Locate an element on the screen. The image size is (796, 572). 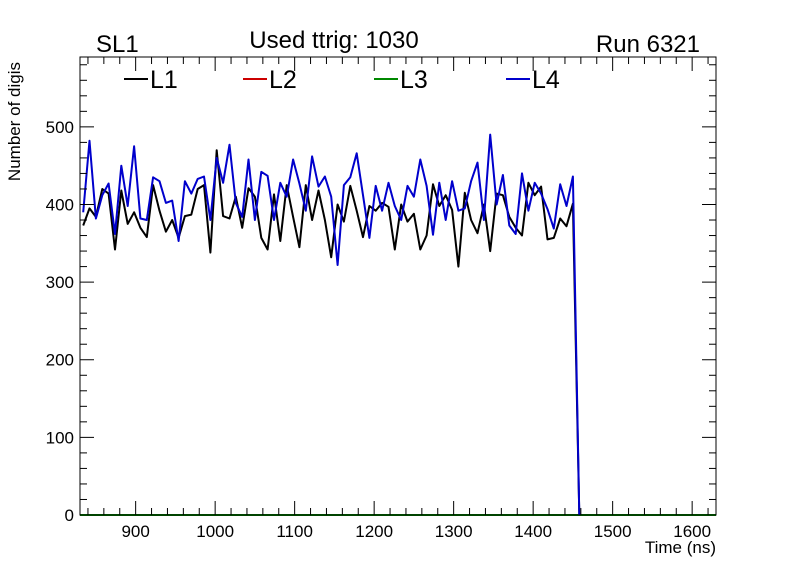
y-tick-label: 0 is located at coordinates (69, 515).